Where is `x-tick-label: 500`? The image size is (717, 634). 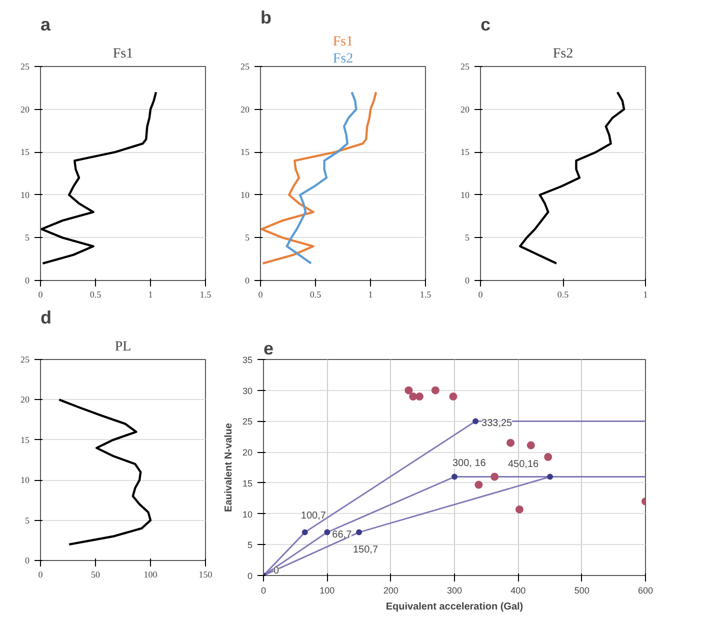
x-tick-label: 500 is located at coordinates (582, 591).